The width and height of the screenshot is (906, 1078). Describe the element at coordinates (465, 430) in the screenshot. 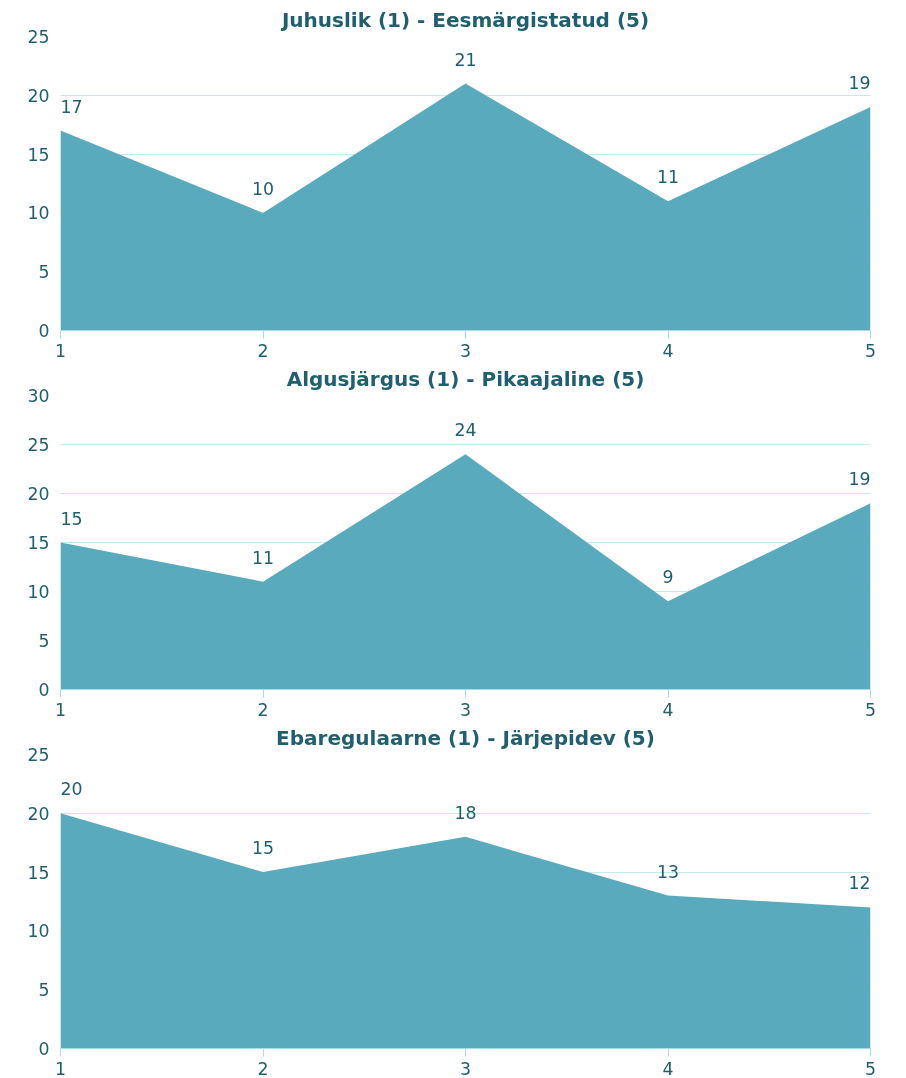

I see `data-label: 24` at that location.